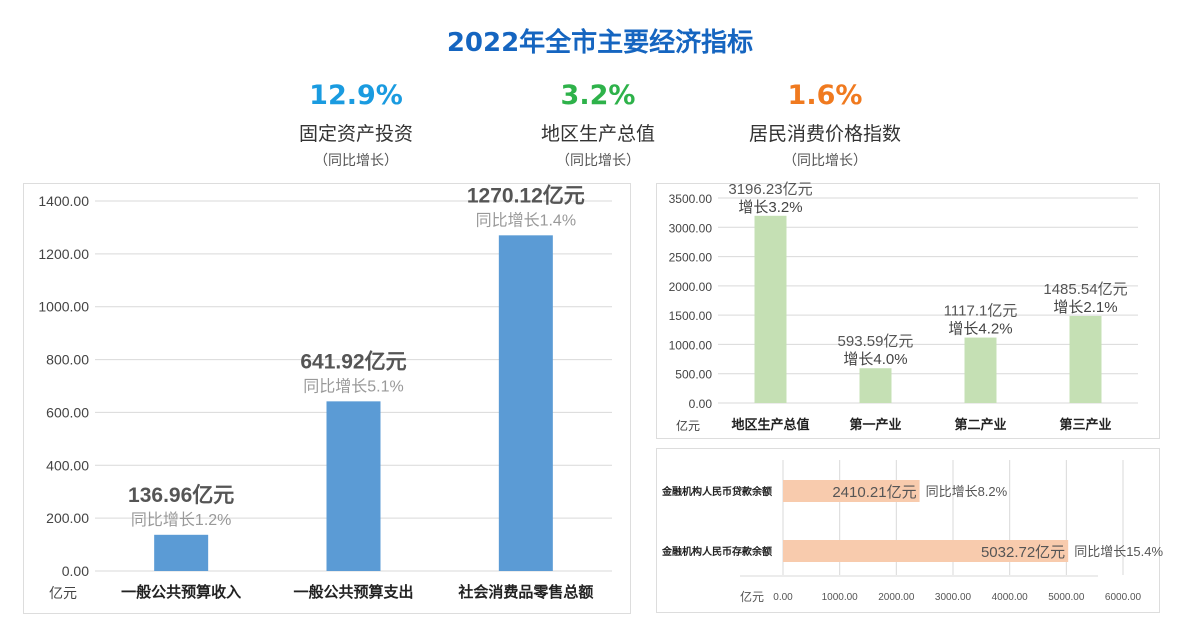 The image size is (1200, 630). What do you see at coordinates (980, 424) in the screenshot?
I see `x-category-label: 第二产业` at bounding box center [980, 424].